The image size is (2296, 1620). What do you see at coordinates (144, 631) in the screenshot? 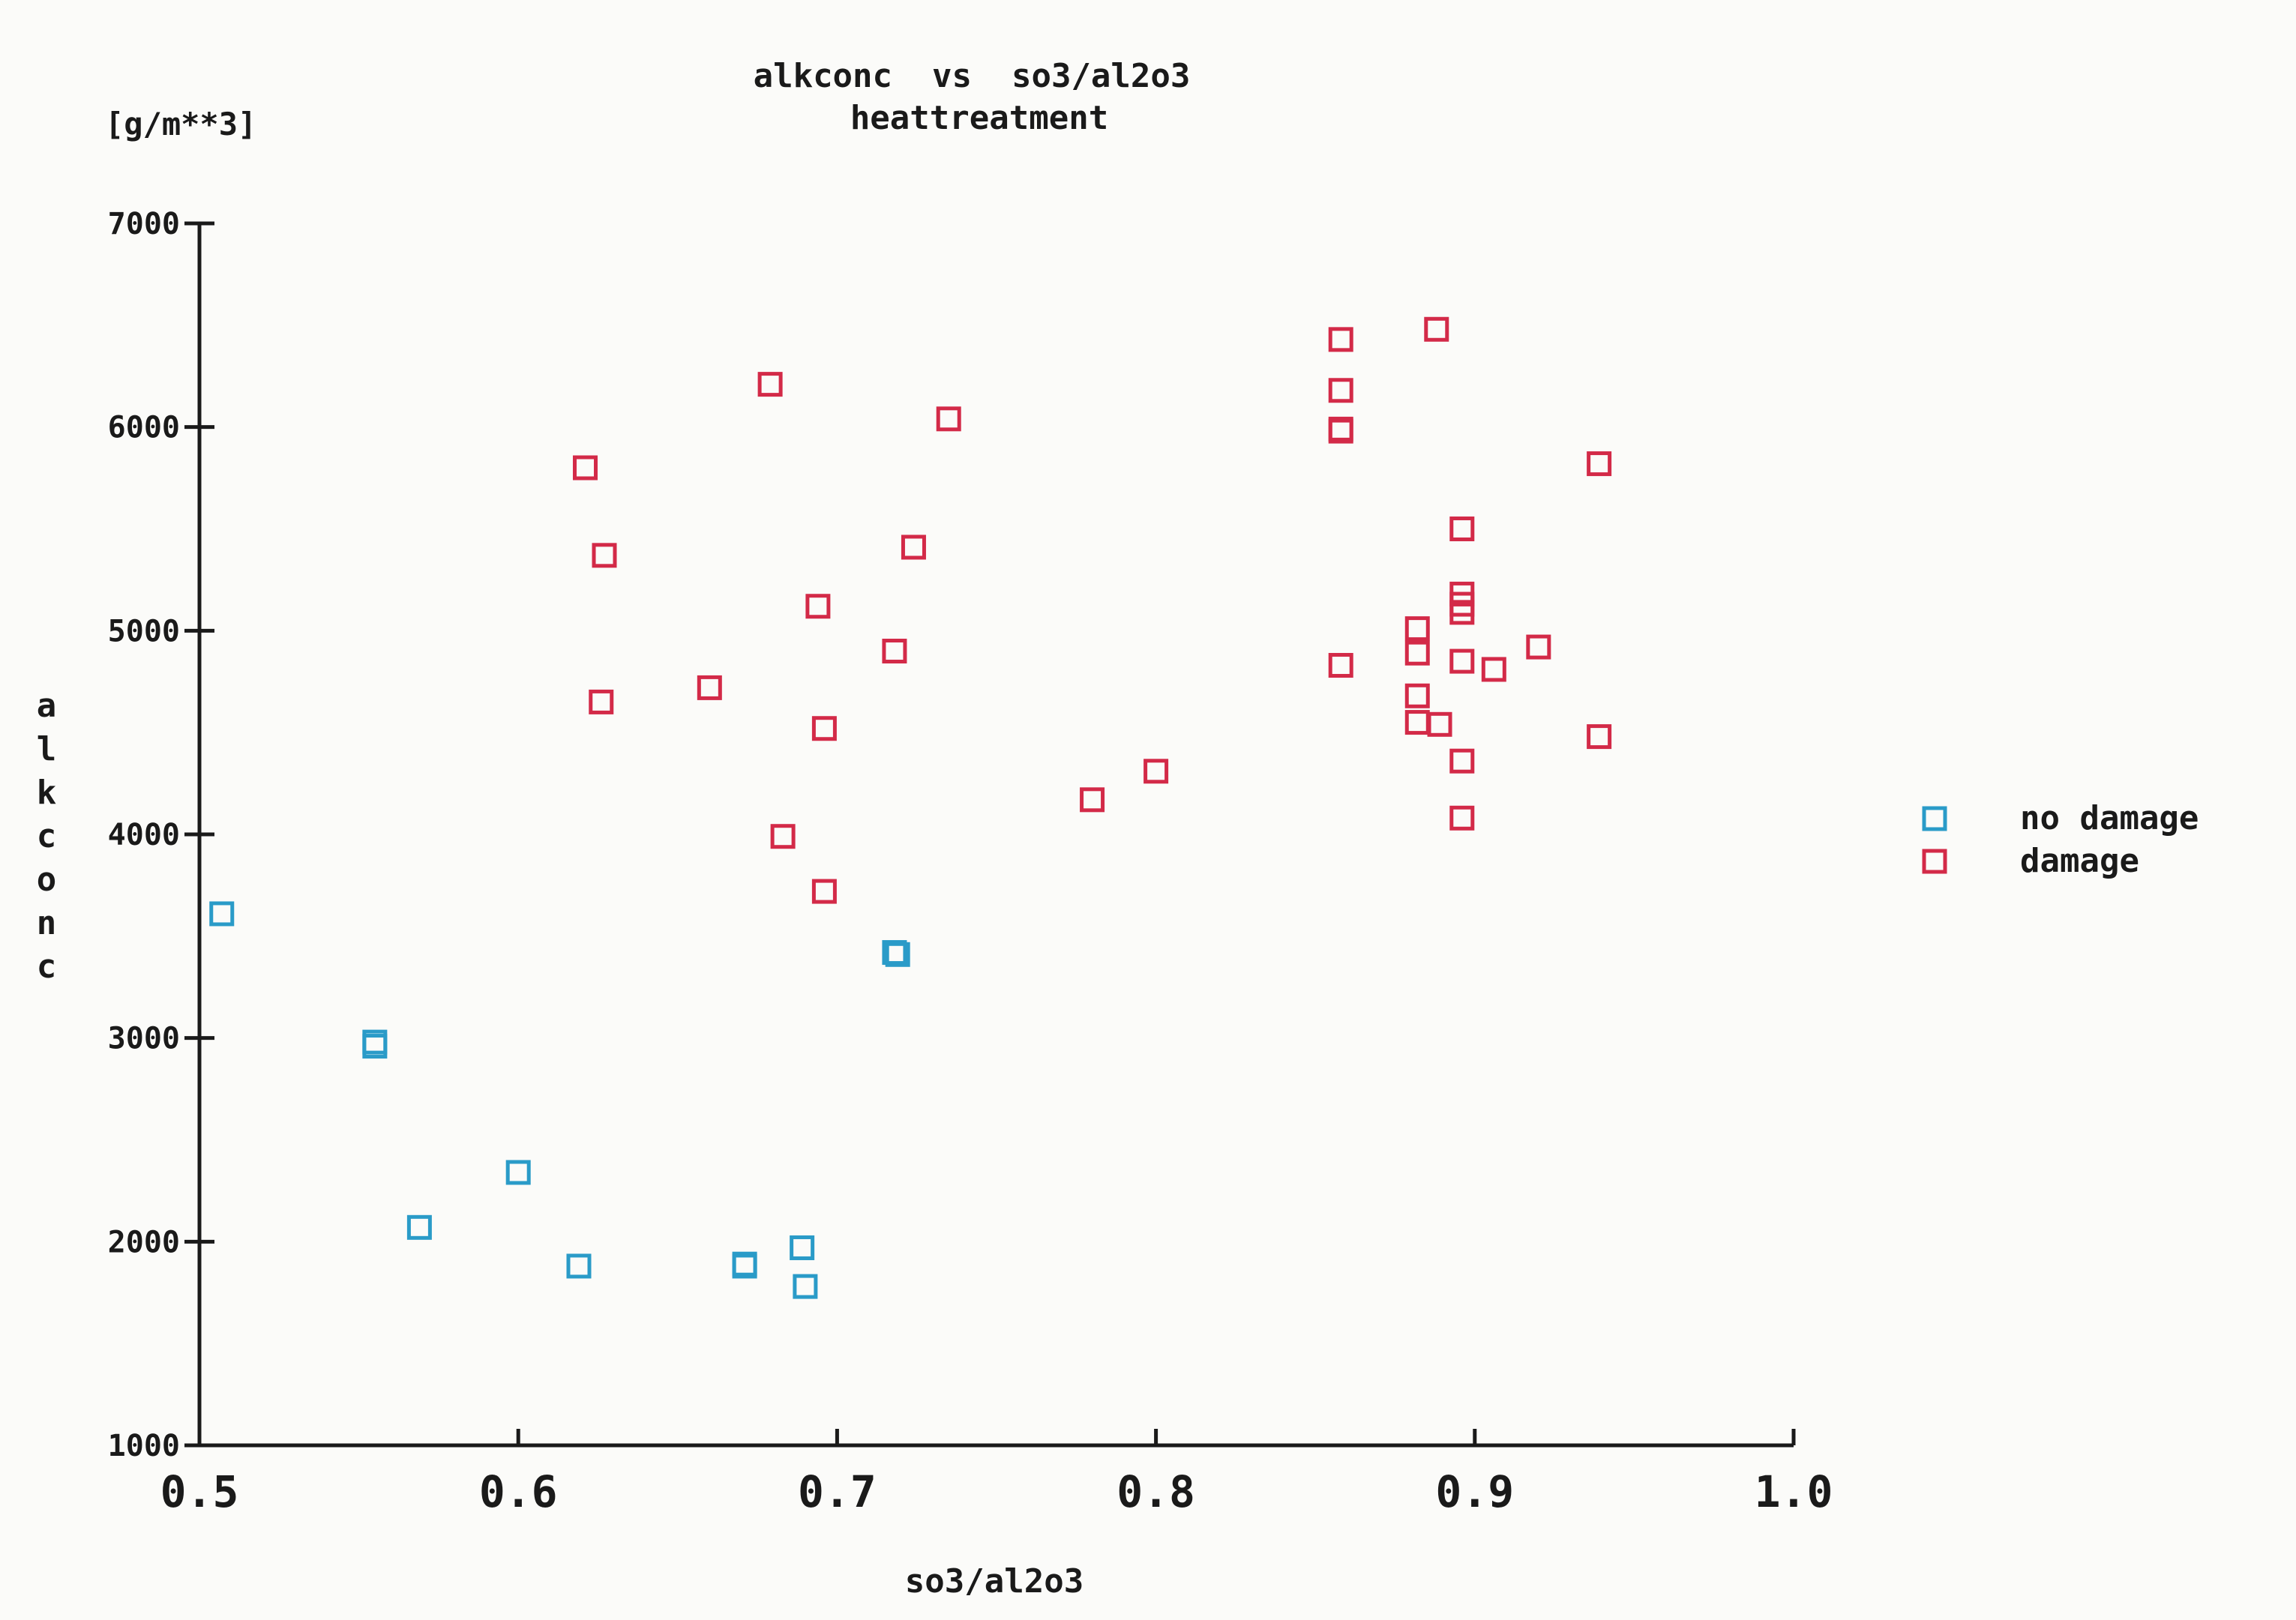
I see `y-tick-label: 5000` at bounding box center [144, 631].